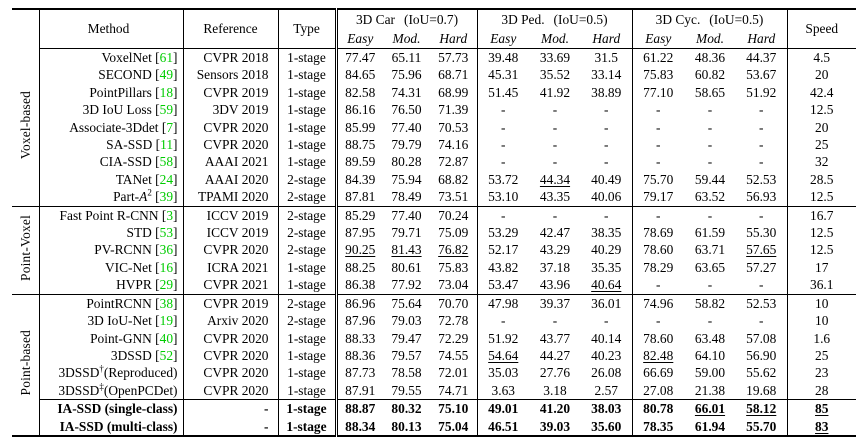 This screenshot has height=437, width=861. What do you see at coordinates (166, 285) in the screenshot?
I see `citation-link: 29` at bounding box center [166, 285].